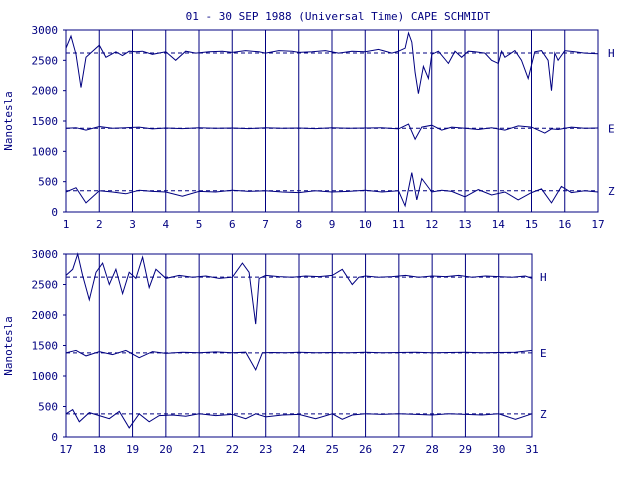  I want to click on x-tick-label: 10, so click(365, 224).